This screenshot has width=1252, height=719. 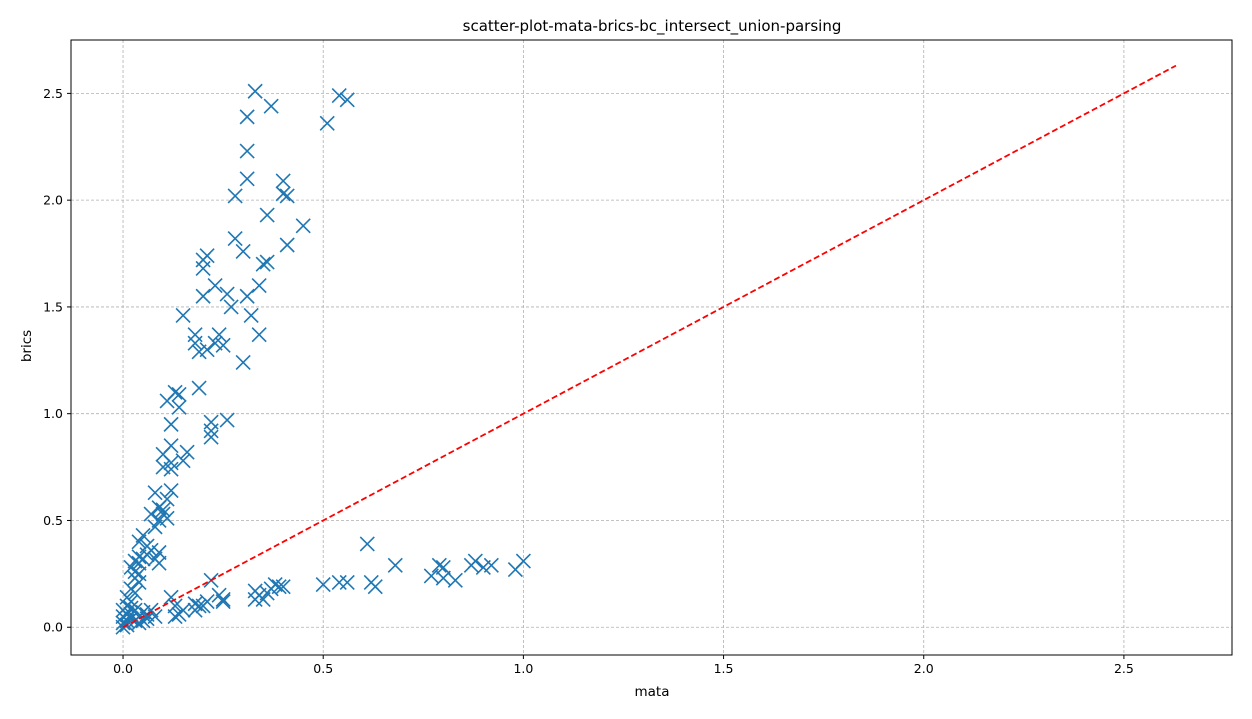 What do you see at coordinates (724, 668) in the screenshot?
I see `x-tick-label: 1.5` at bounding box center [724, 668].